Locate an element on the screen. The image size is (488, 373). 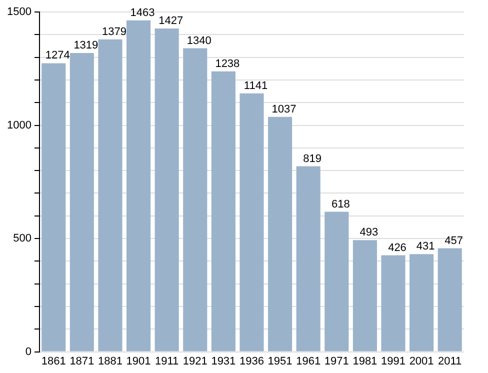
x-tick-label: 1931 is located at coordinates (223, 361).